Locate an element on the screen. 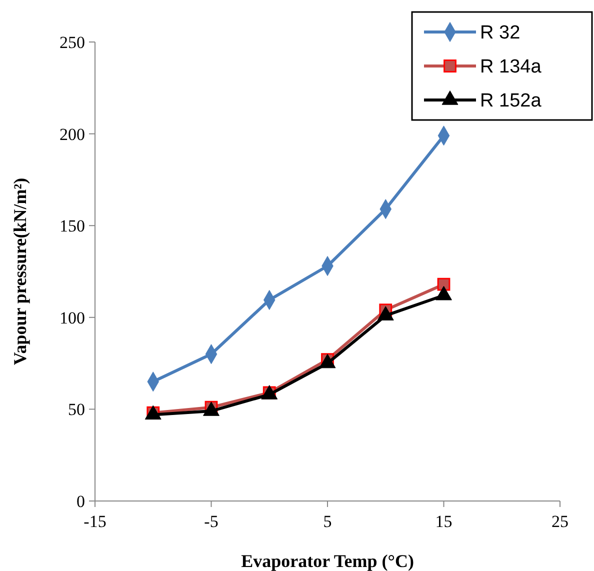  x-tick-label: 15 is located at coordinates (443, 521).